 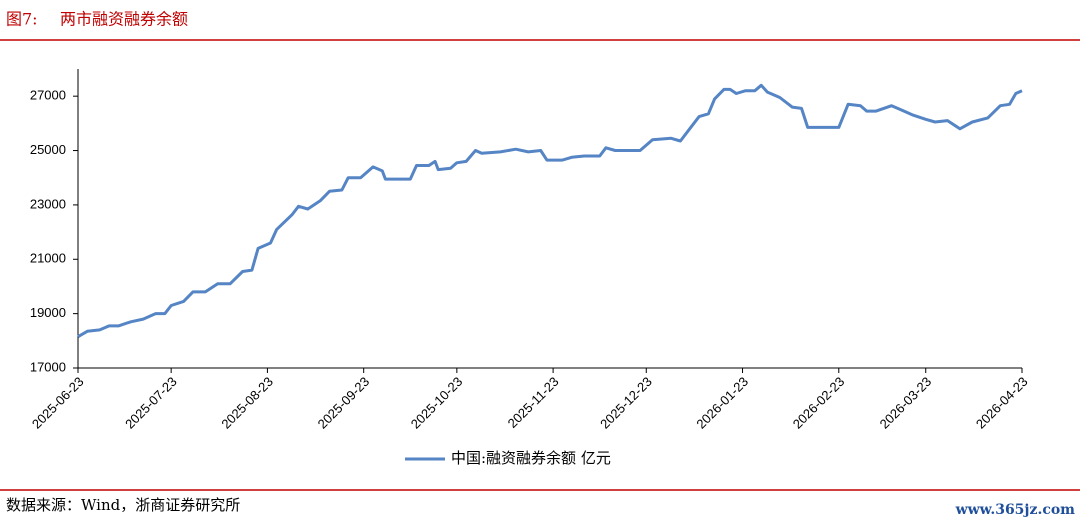 What do you see at coordinates (906, 403) in the screenshot?
I see `x-tick-label: 2026-03-23` at bounding box center [906, 403].